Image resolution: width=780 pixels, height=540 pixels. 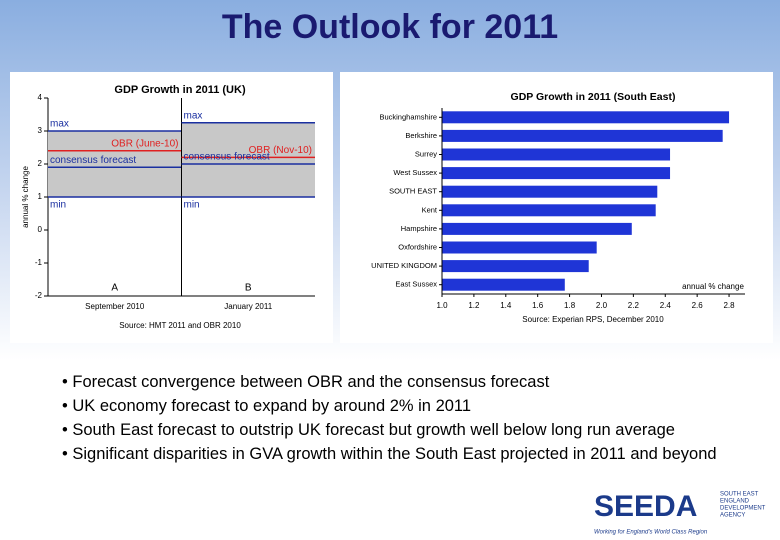 What do you see at coordinates (430, 209) in the screenshot?
I see `category-label: Kent` at bounding box center [430, 209].